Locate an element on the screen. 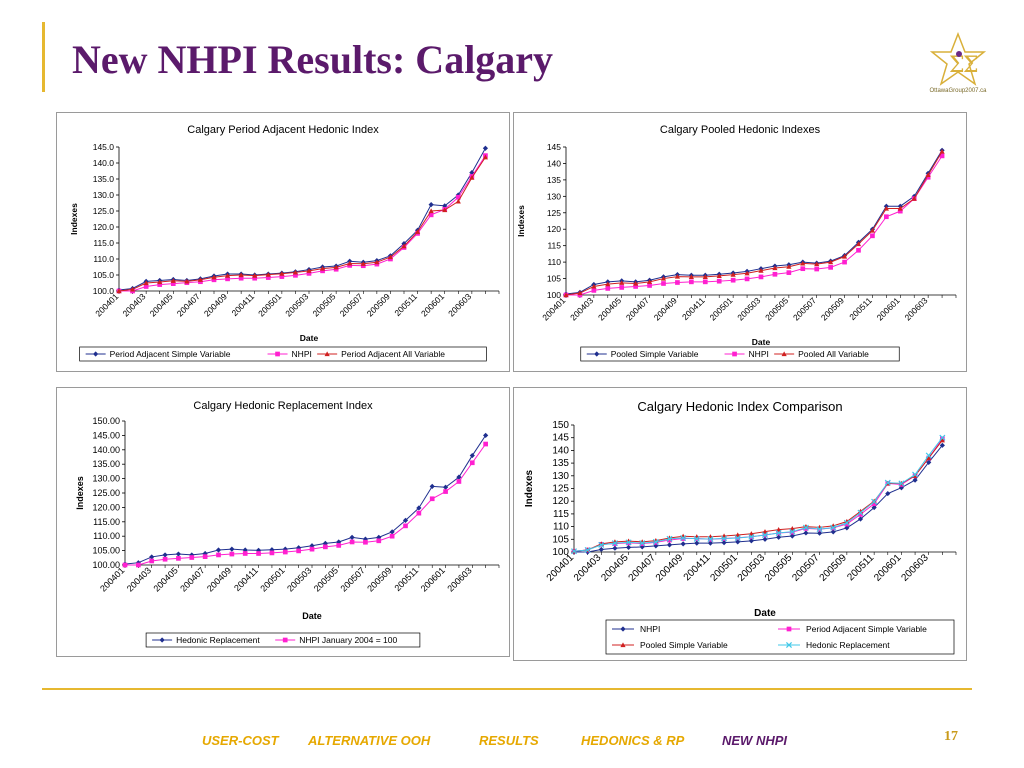 The width and height of the screenshot is (1024, 768). y-tick-label: 125.00 is located at coordinates (106, 493).